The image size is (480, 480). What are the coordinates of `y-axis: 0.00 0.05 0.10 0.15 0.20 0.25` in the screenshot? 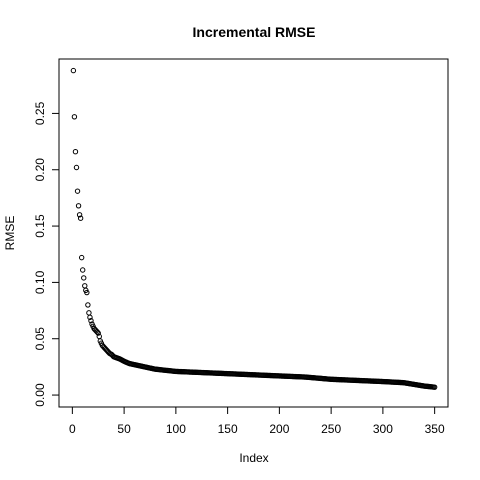 It's located at (46, 254).